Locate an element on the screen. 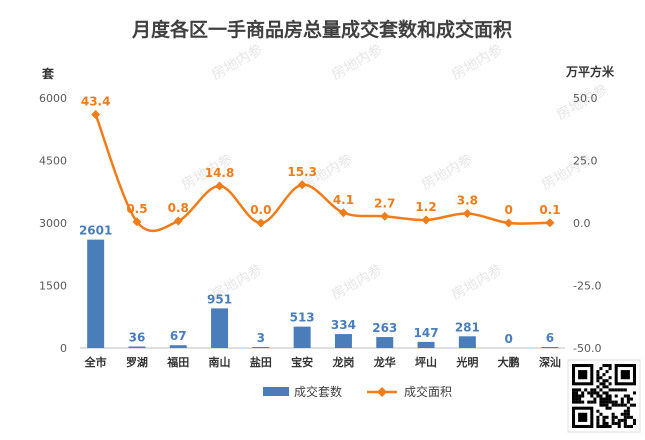  legend-line-label: 成交面积 is located at coordinates (428, 391).